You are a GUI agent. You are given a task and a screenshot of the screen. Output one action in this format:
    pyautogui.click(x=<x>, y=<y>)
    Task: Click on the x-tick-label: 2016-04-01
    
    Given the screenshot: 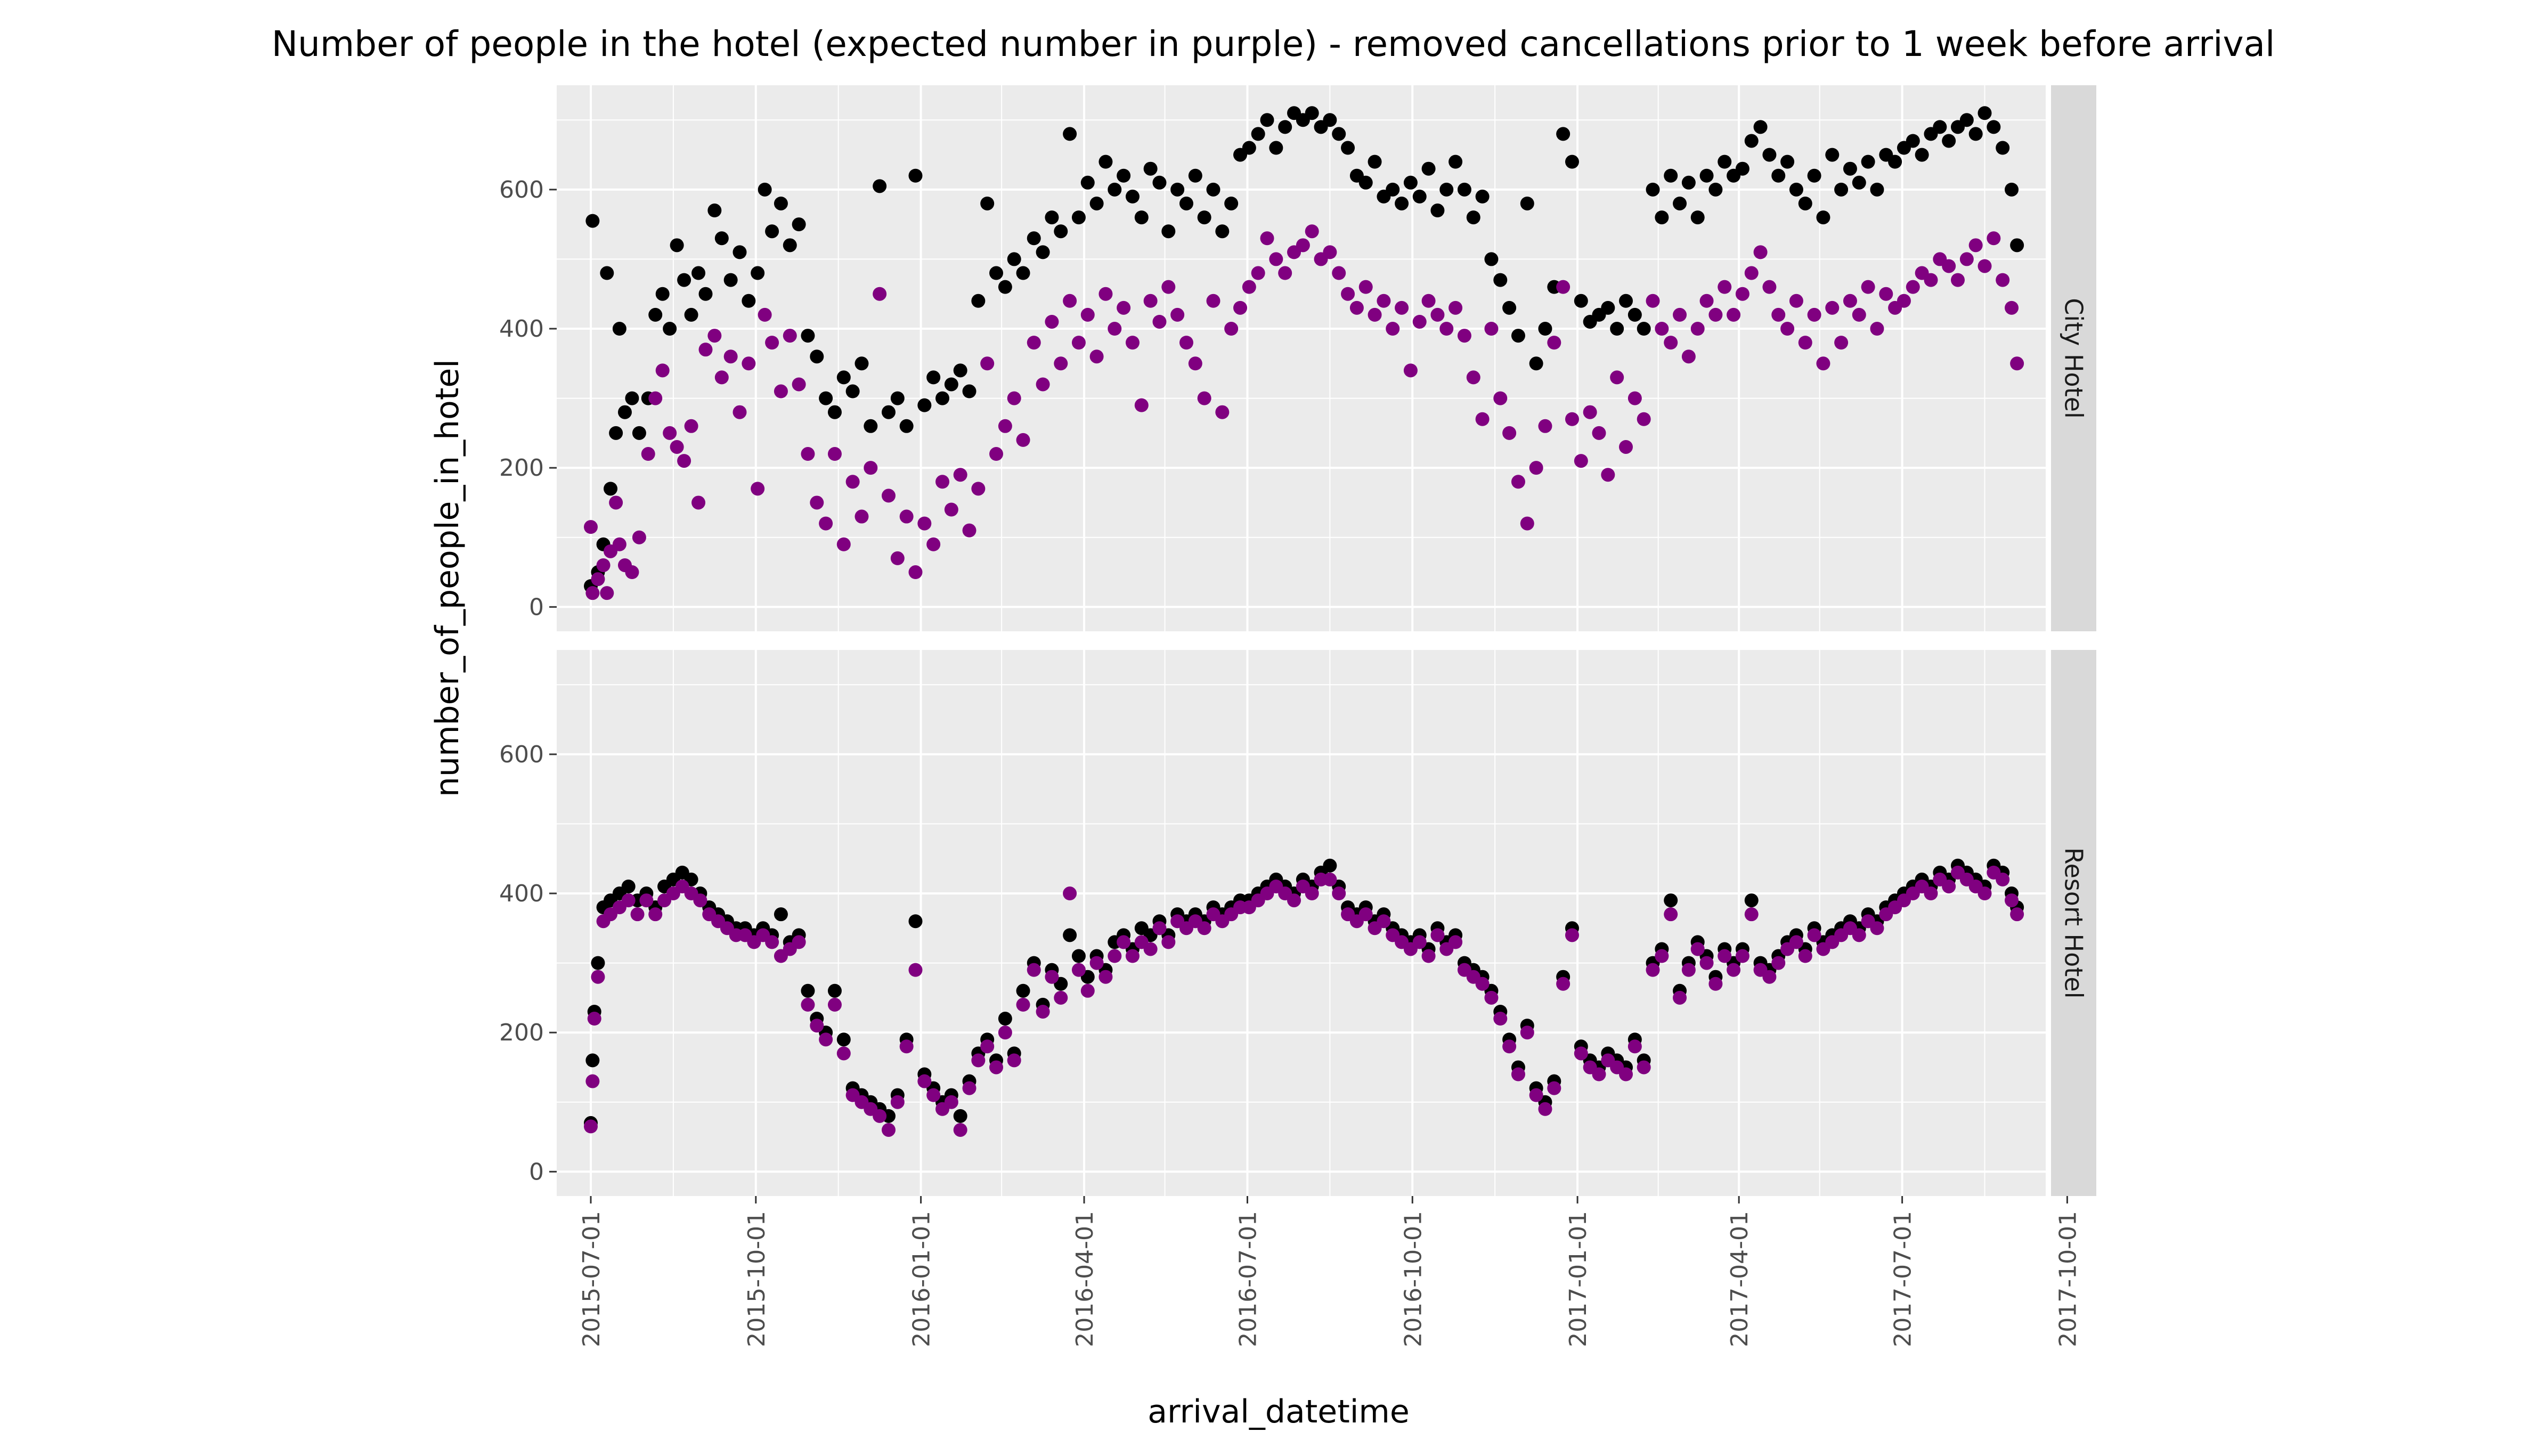 What is the action you would take?
    pyautogui.click(x=1084, y=1279)
    